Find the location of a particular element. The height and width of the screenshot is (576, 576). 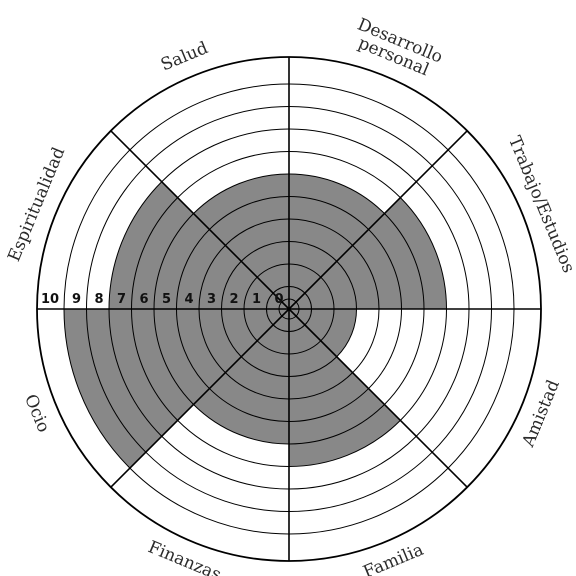

category-label-text: Finanzas is located at coordinates (184, 556).